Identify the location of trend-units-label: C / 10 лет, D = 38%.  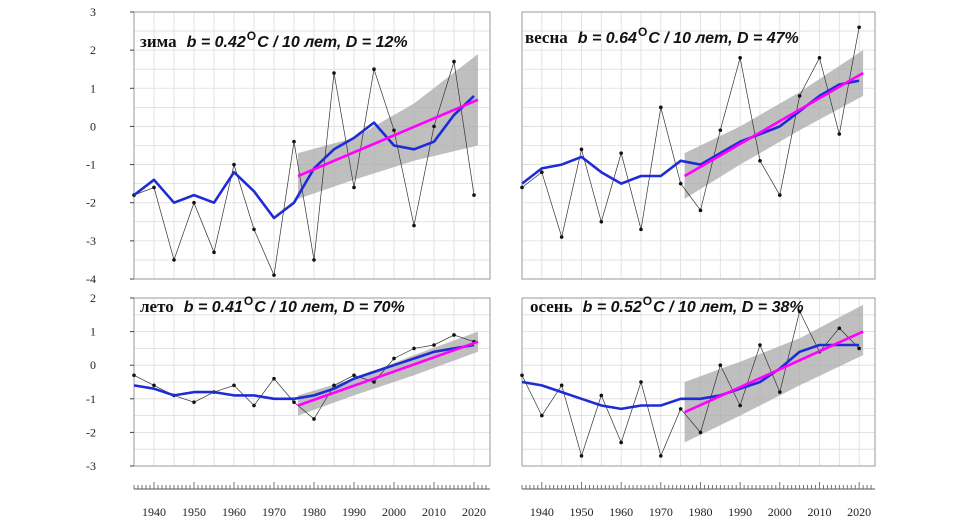
(728, 307).